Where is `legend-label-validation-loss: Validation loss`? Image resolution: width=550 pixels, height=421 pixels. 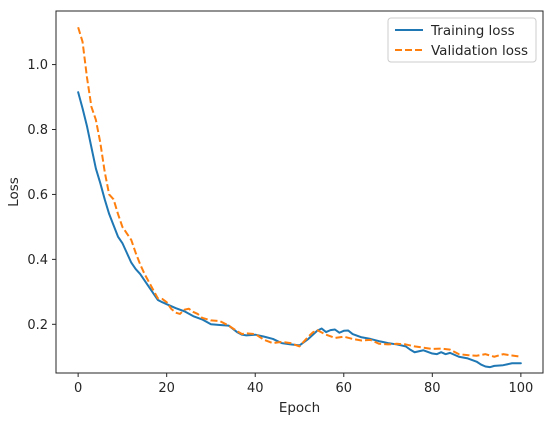
legend-label-validation-loss: Validation loss is located at coordinates (479, 51).